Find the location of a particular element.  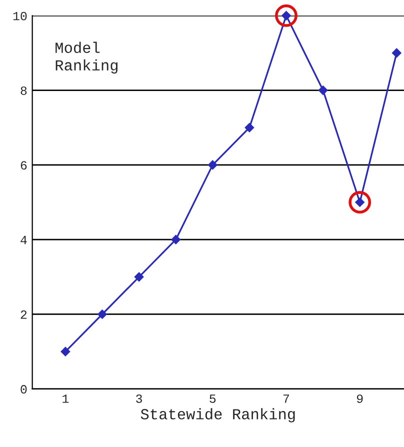

y-tick-label: 6 is located at coordinates (23, 165).